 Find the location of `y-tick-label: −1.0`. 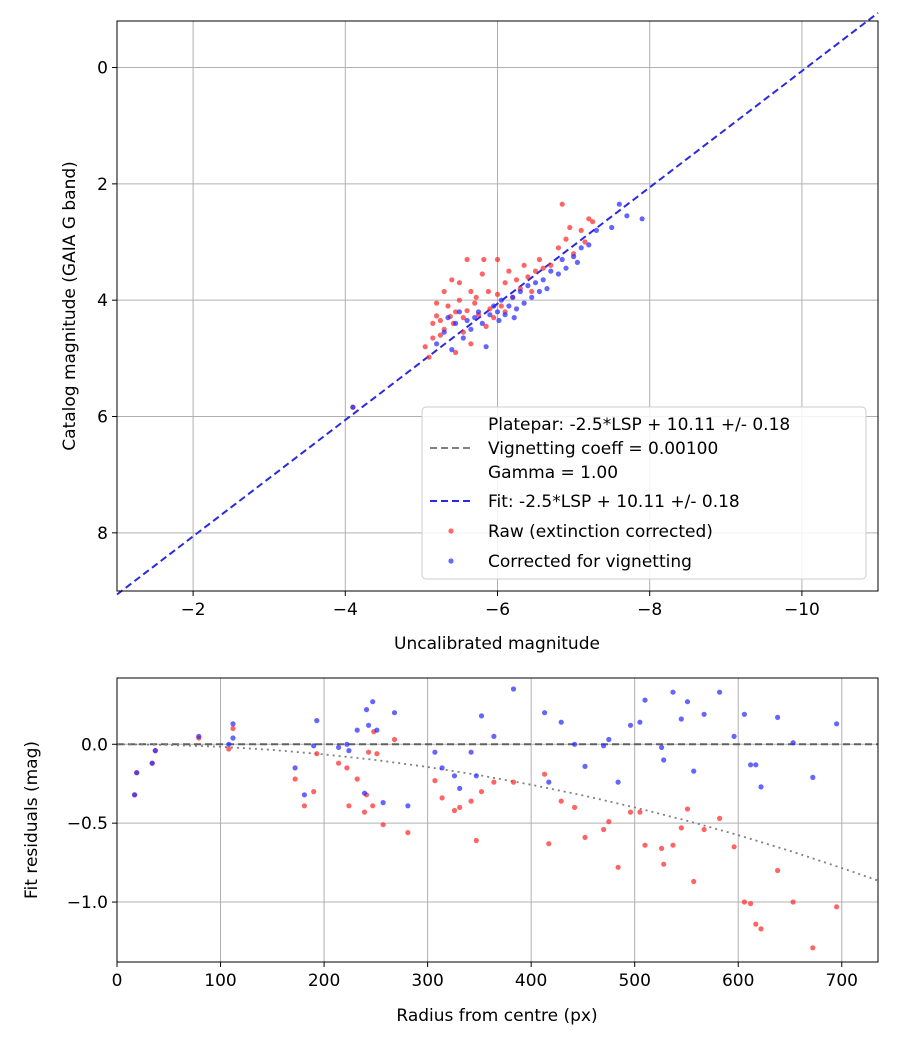

y-tick-label: −1.0 is located at coordinates (87, 903).